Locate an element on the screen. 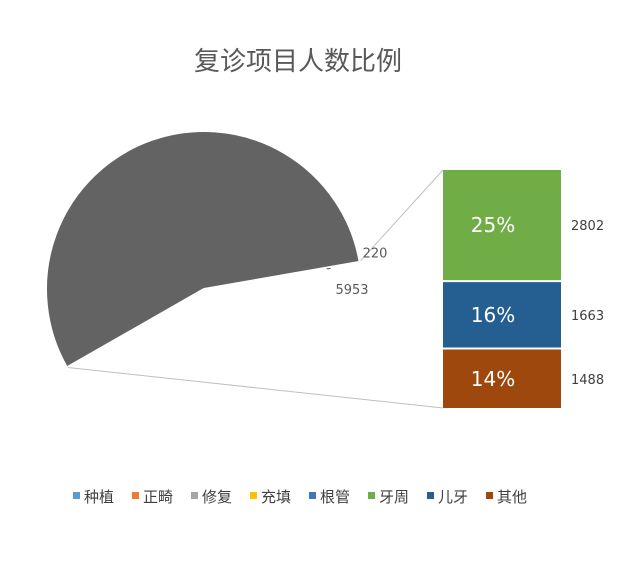  connector-line-bottom is located at coordinates (255, 387).